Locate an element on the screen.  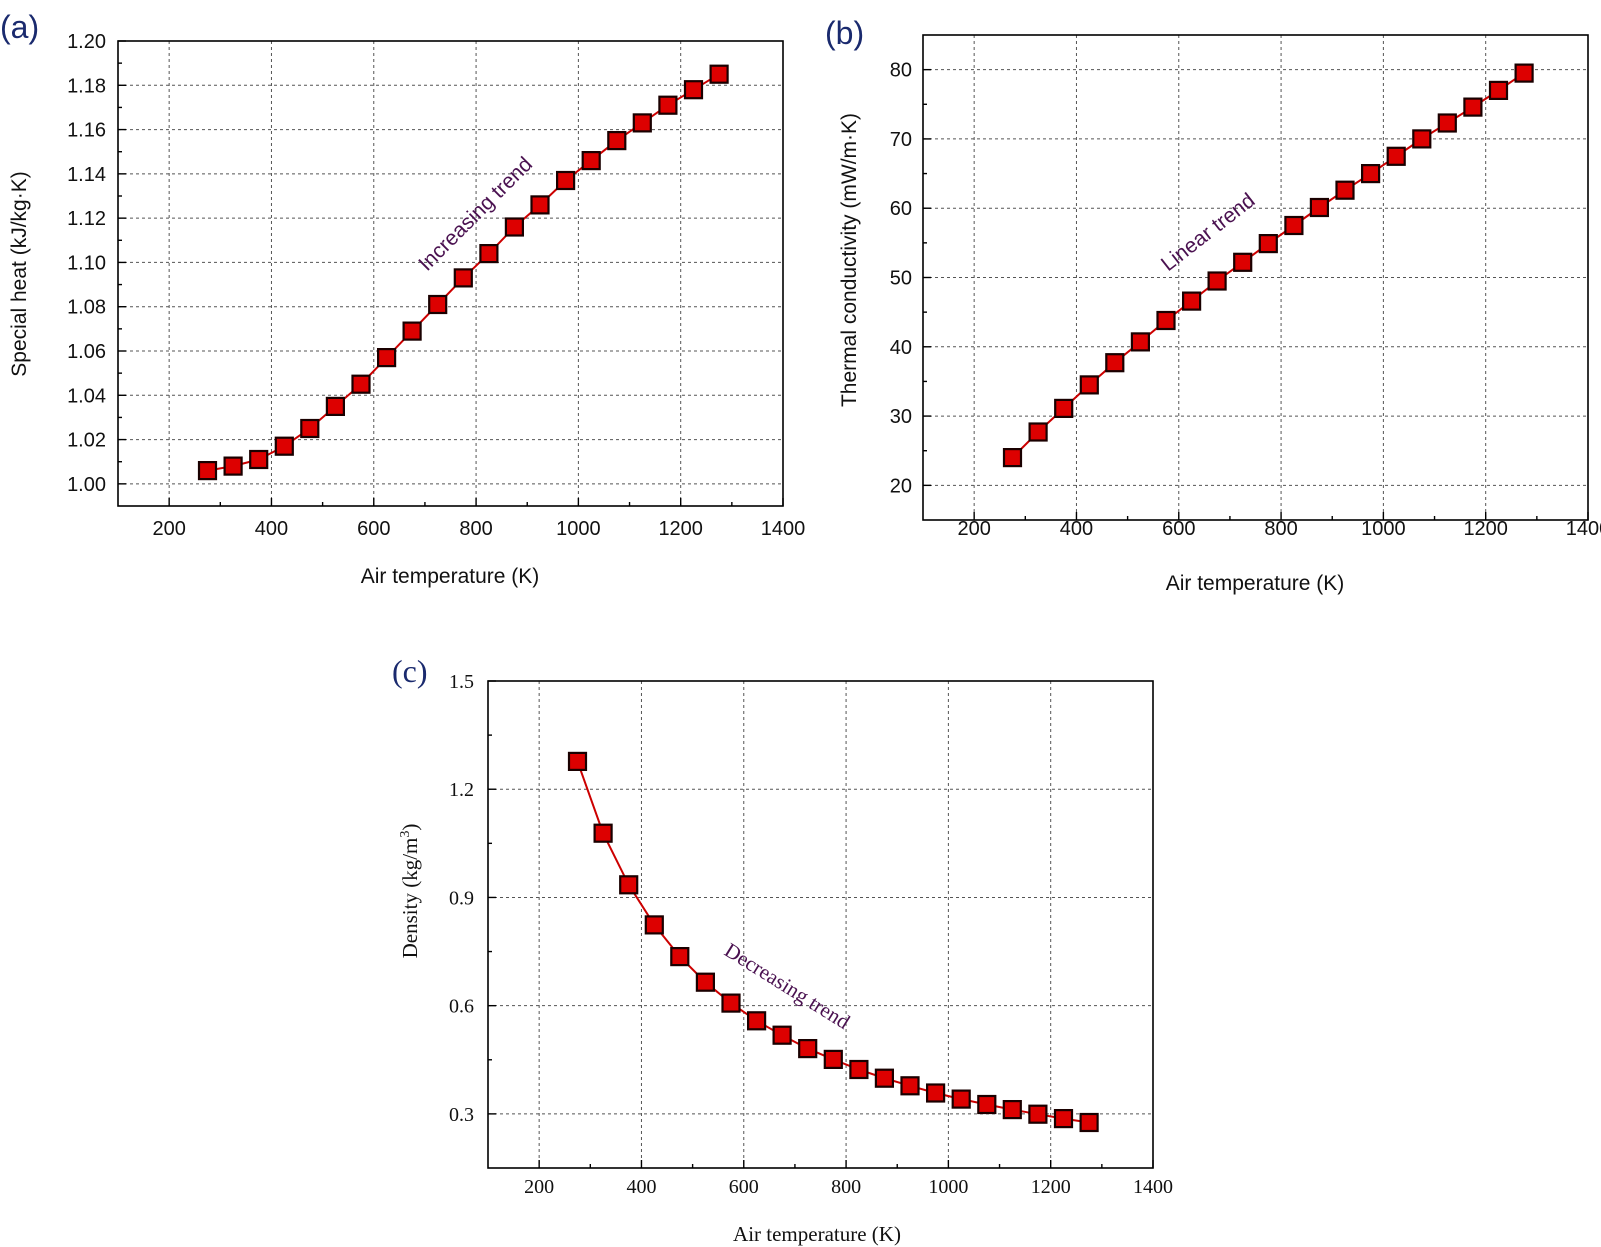
series-markers-c is located at coordinates (833, 942).